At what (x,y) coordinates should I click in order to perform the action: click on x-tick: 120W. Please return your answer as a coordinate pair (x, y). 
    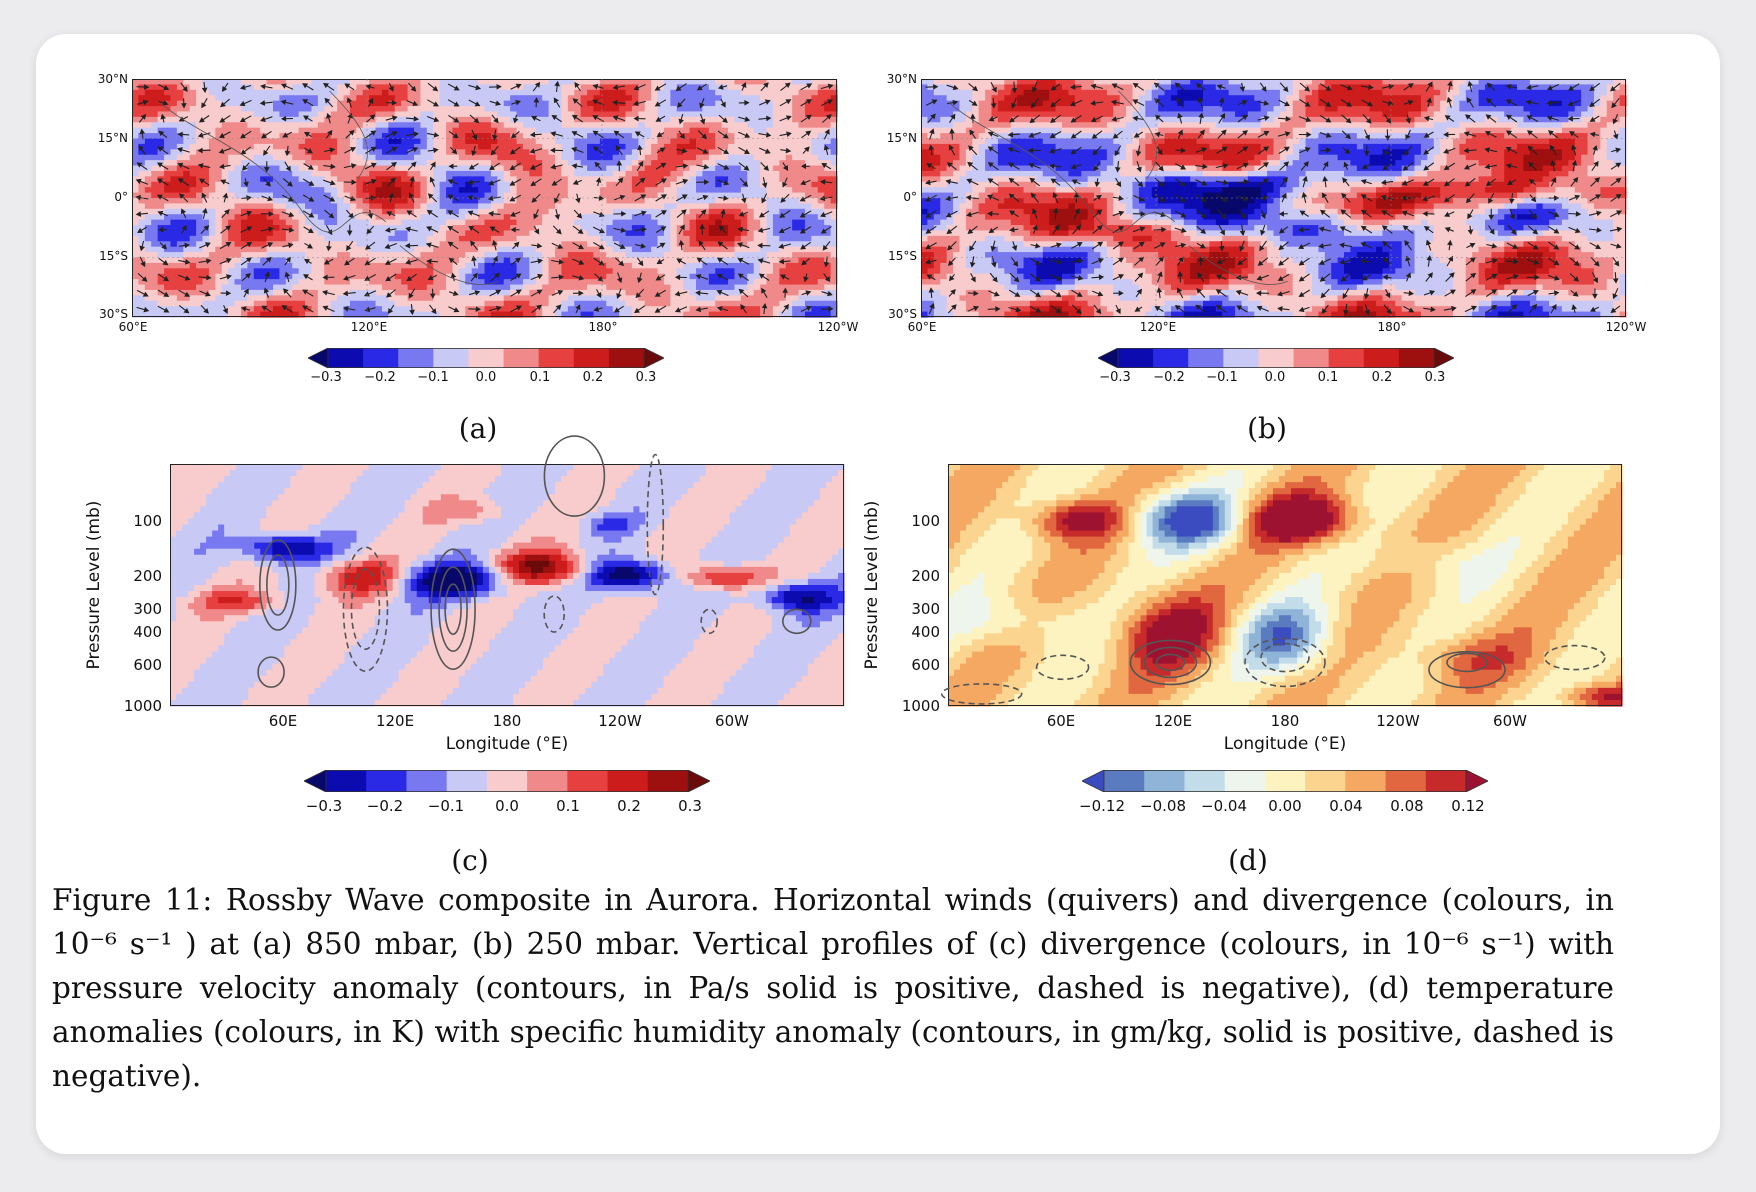
    Looking at the image, I should click on (1397, 721).